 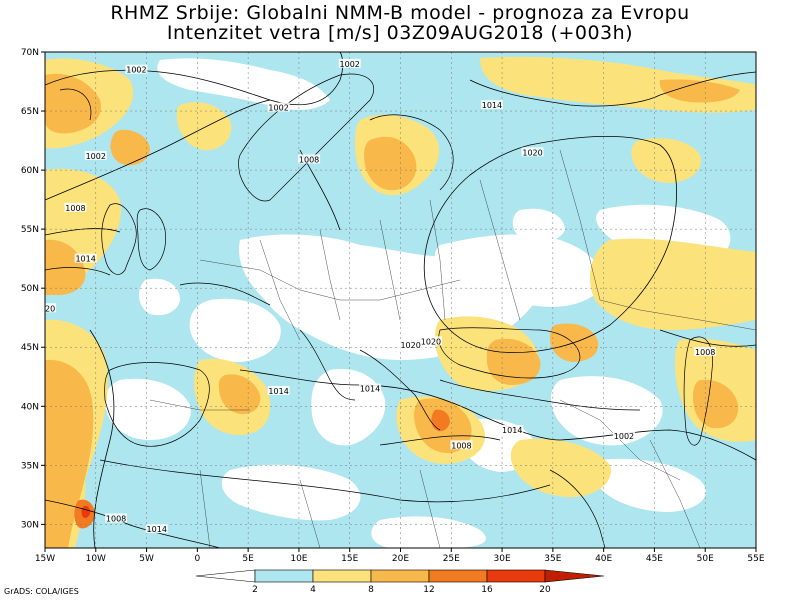 What do you see at coordinates (705, 559) in the screenshot?
I see `lon-tick-label: 50E` at bounding box center [705, 559].